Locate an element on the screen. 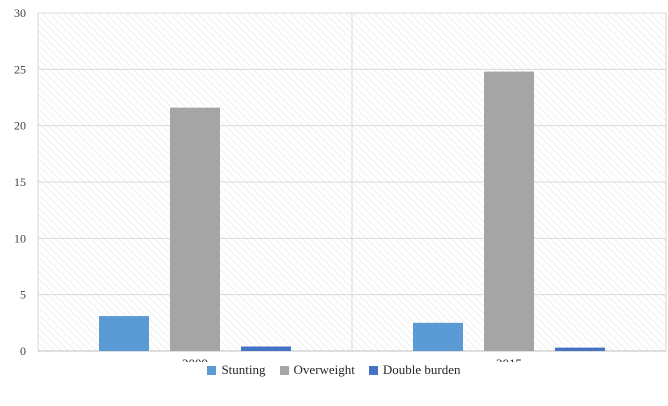 This screenshot has width=668, height=406. legend-label-stunting: Stunting is located at coordinates (243, 369).